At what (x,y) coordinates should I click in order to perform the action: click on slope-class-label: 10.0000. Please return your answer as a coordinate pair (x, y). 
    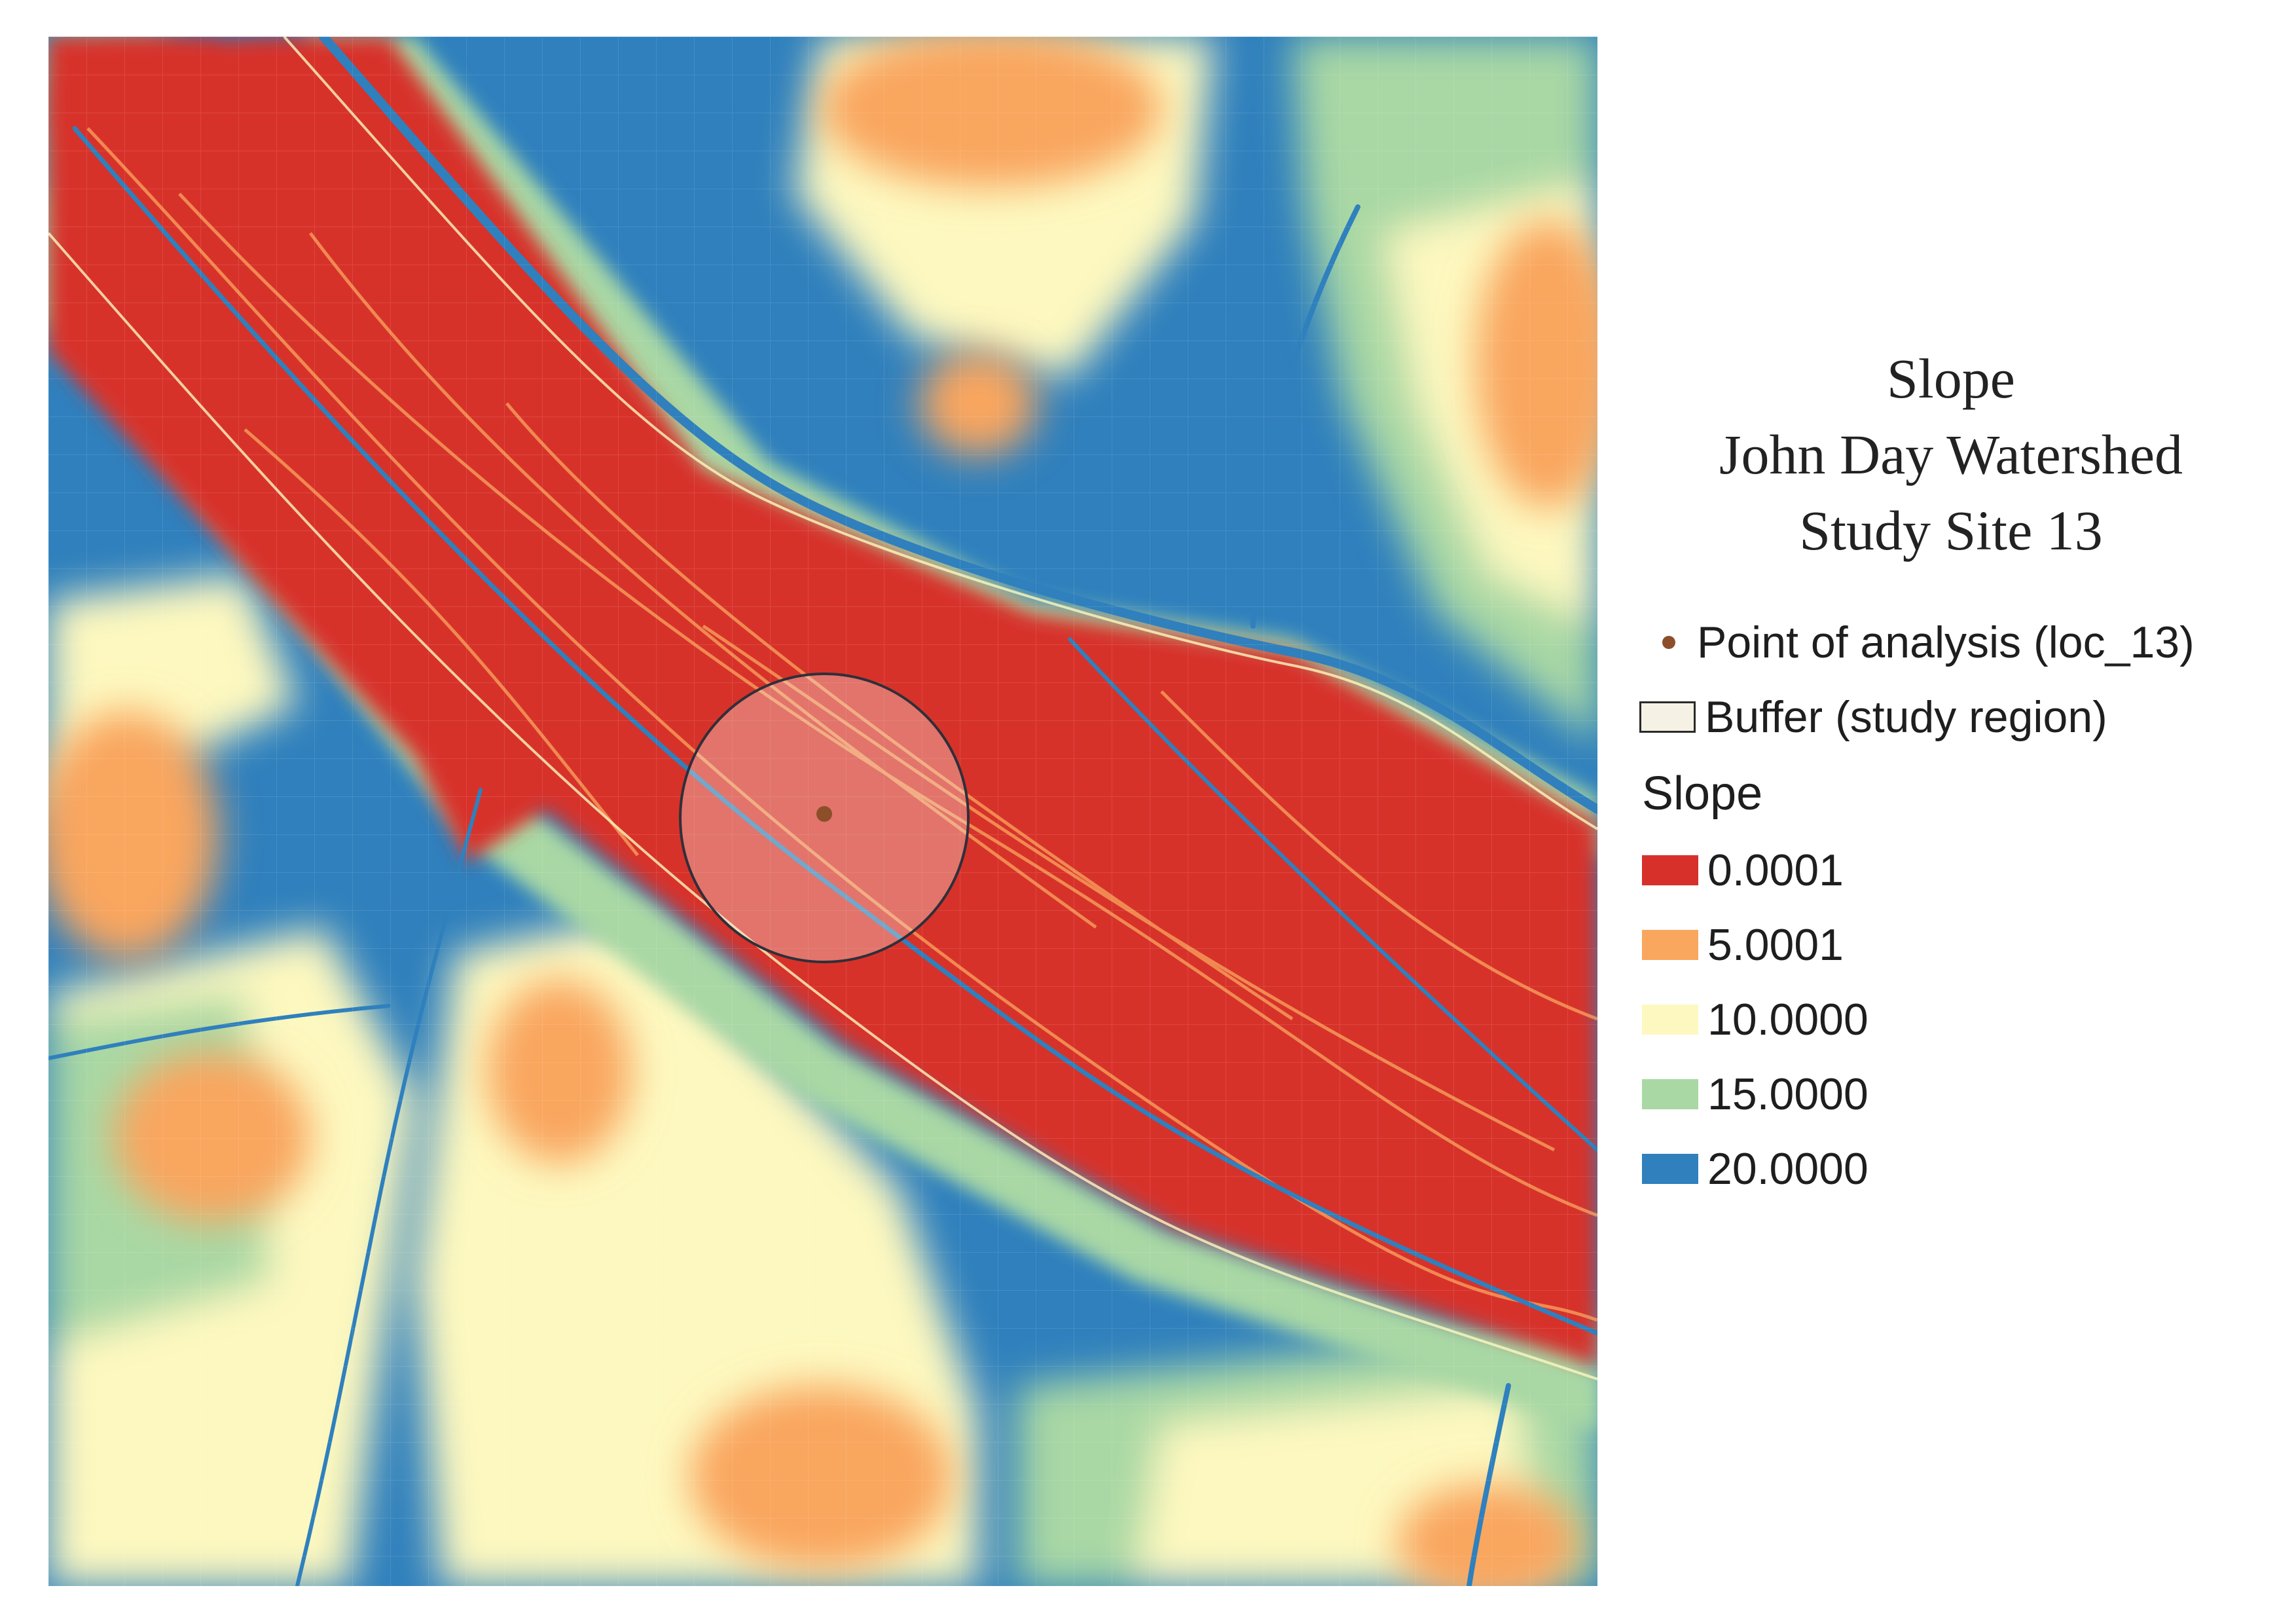
    Looking at the image, I should click on (1787, 1019).